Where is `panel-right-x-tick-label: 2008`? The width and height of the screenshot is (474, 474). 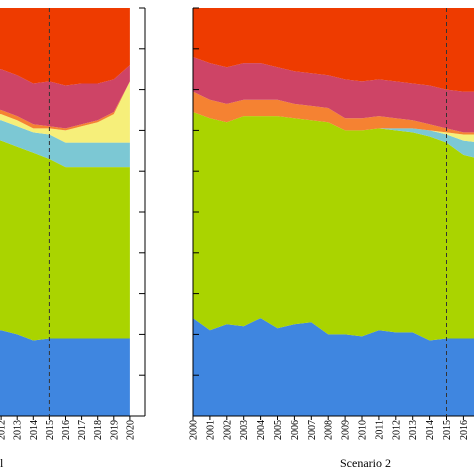 panel-right-x-tick-label: 2008 is located at coordinates (329, 430).